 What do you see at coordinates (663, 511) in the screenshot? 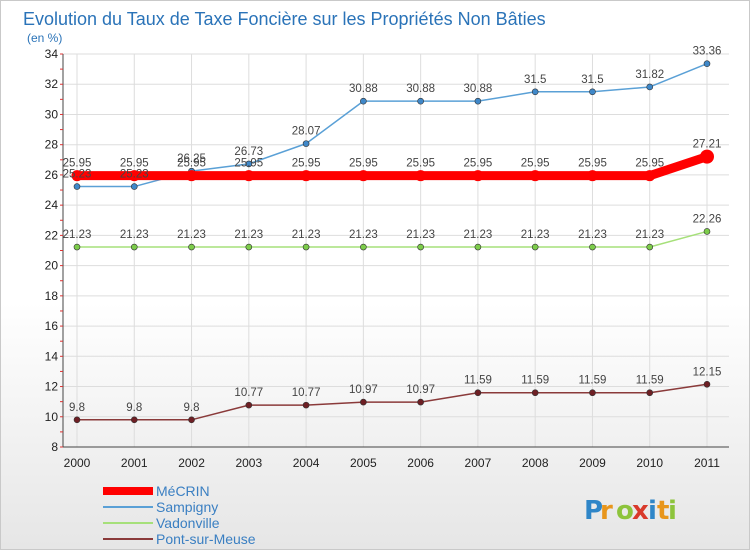
I see `logo-letter: t` at bounding box center [663, 511].